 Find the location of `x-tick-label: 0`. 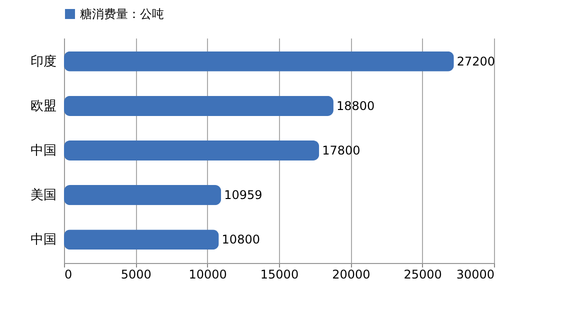

x-tick-label: 0 is located at coordinates (68, 275).